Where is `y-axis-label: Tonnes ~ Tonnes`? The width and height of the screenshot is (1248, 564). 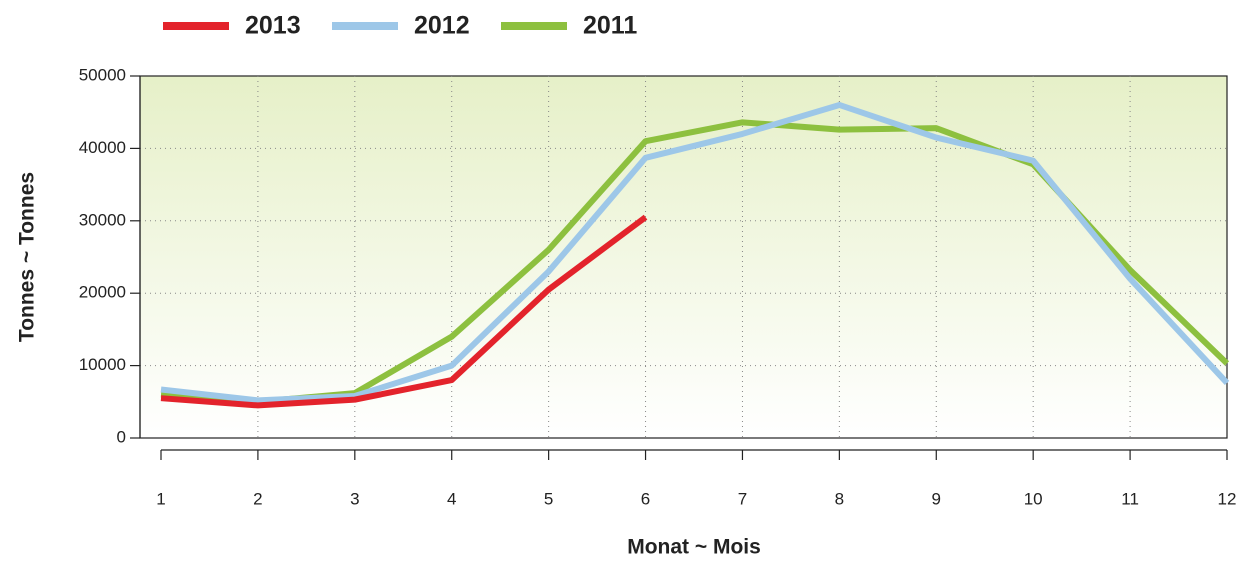
y-axis-label: Tonnes ~ Tonnes is located at coordinates (27, 257).